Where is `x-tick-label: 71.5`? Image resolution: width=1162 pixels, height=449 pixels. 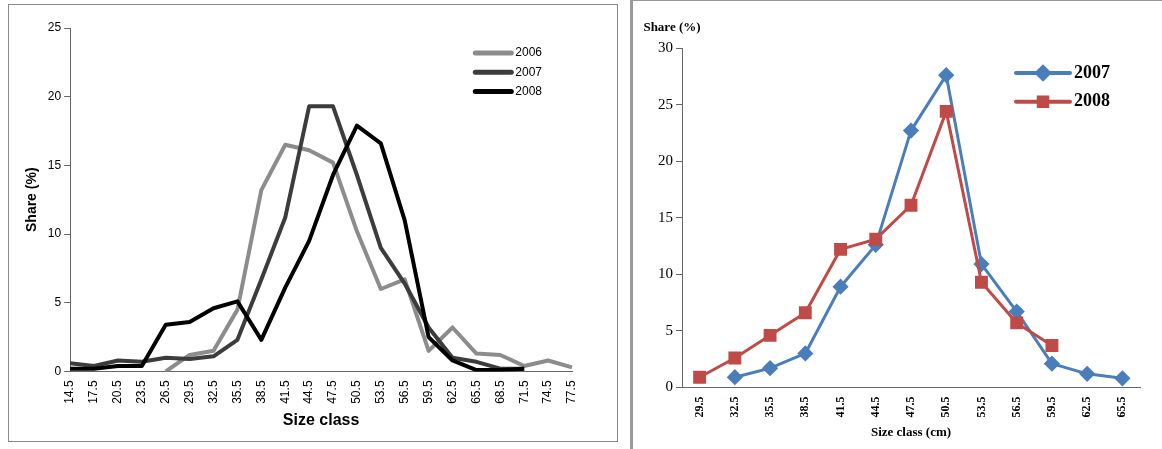 x-tick-label: 71.5 is located at coordinates (523, 392).